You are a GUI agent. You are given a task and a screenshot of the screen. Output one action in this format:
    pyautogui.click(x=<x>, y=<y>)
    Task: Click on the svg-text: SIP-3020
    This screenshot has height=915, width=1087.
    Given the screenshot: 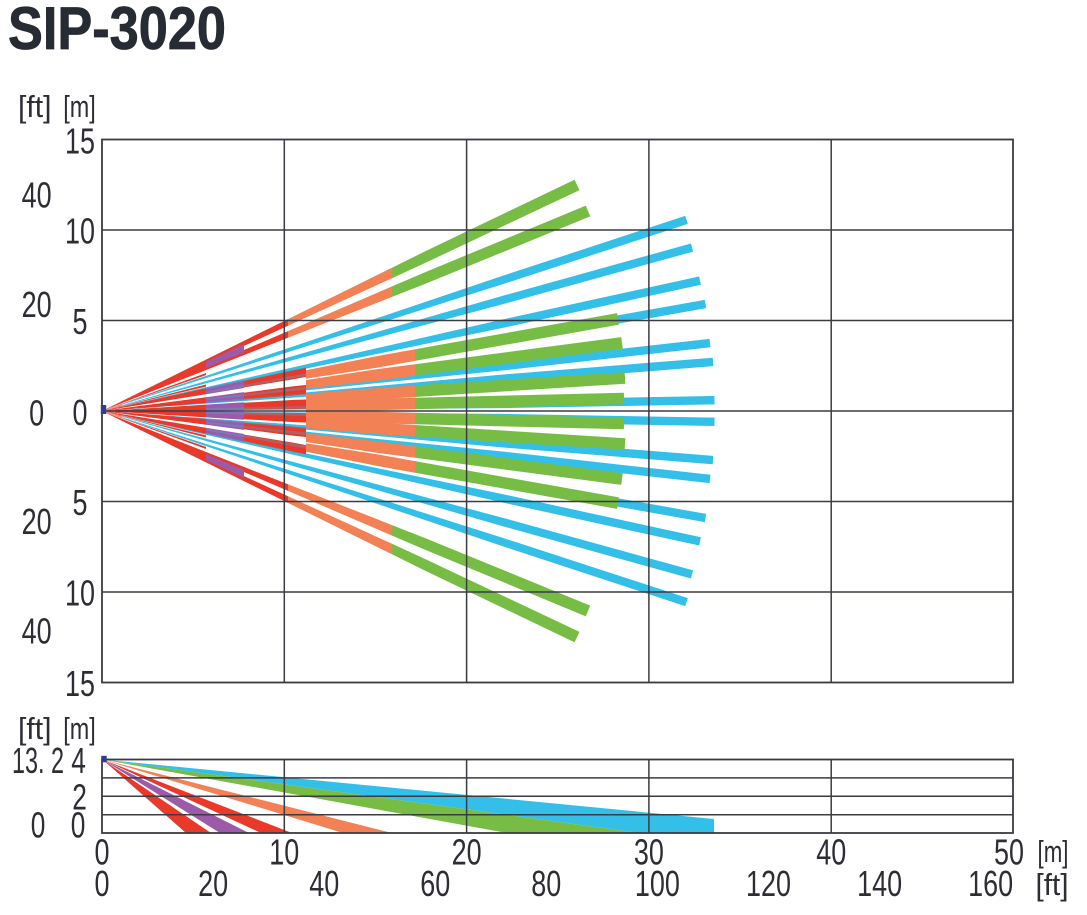 What is the action you would take?
    pyautogui.click(x=117, y=31)
    